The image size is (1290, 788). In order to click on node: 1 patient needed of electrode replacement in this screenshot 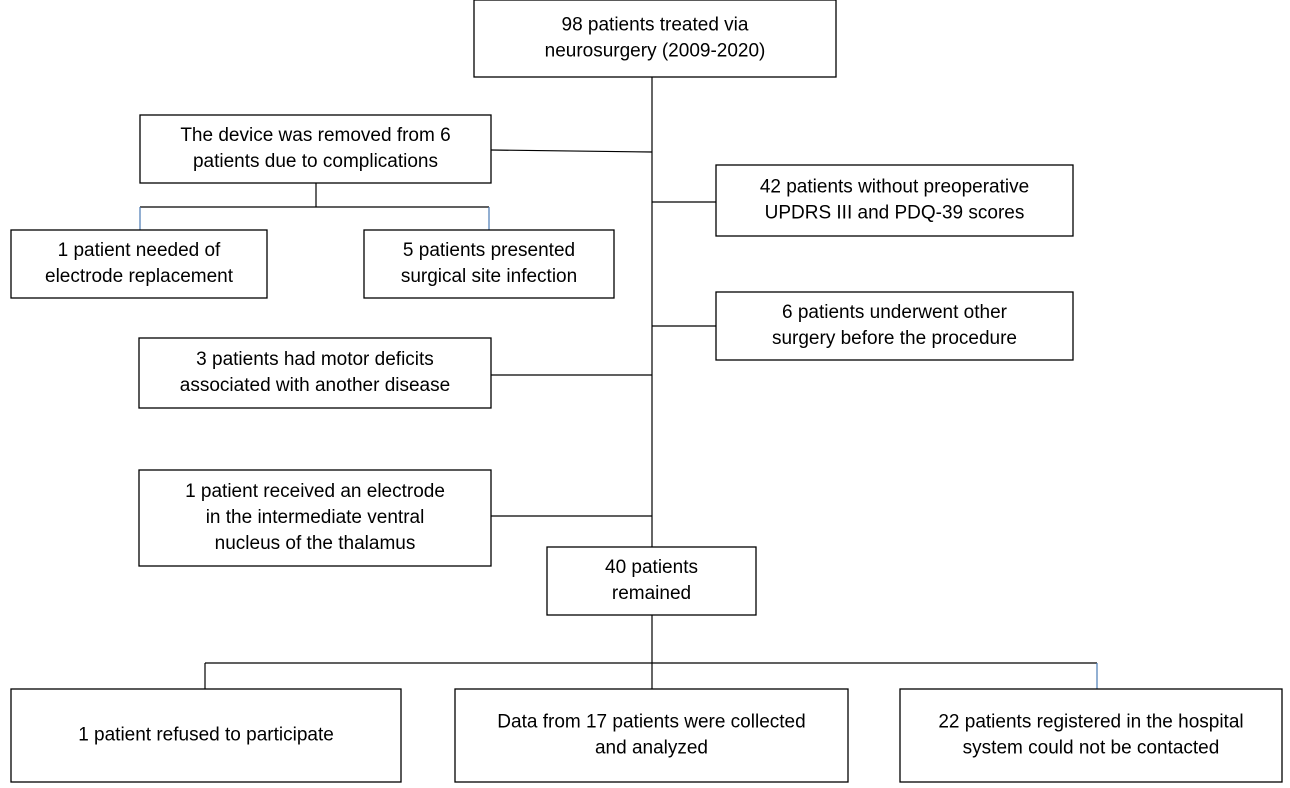, I will do `click(139, 264)`.